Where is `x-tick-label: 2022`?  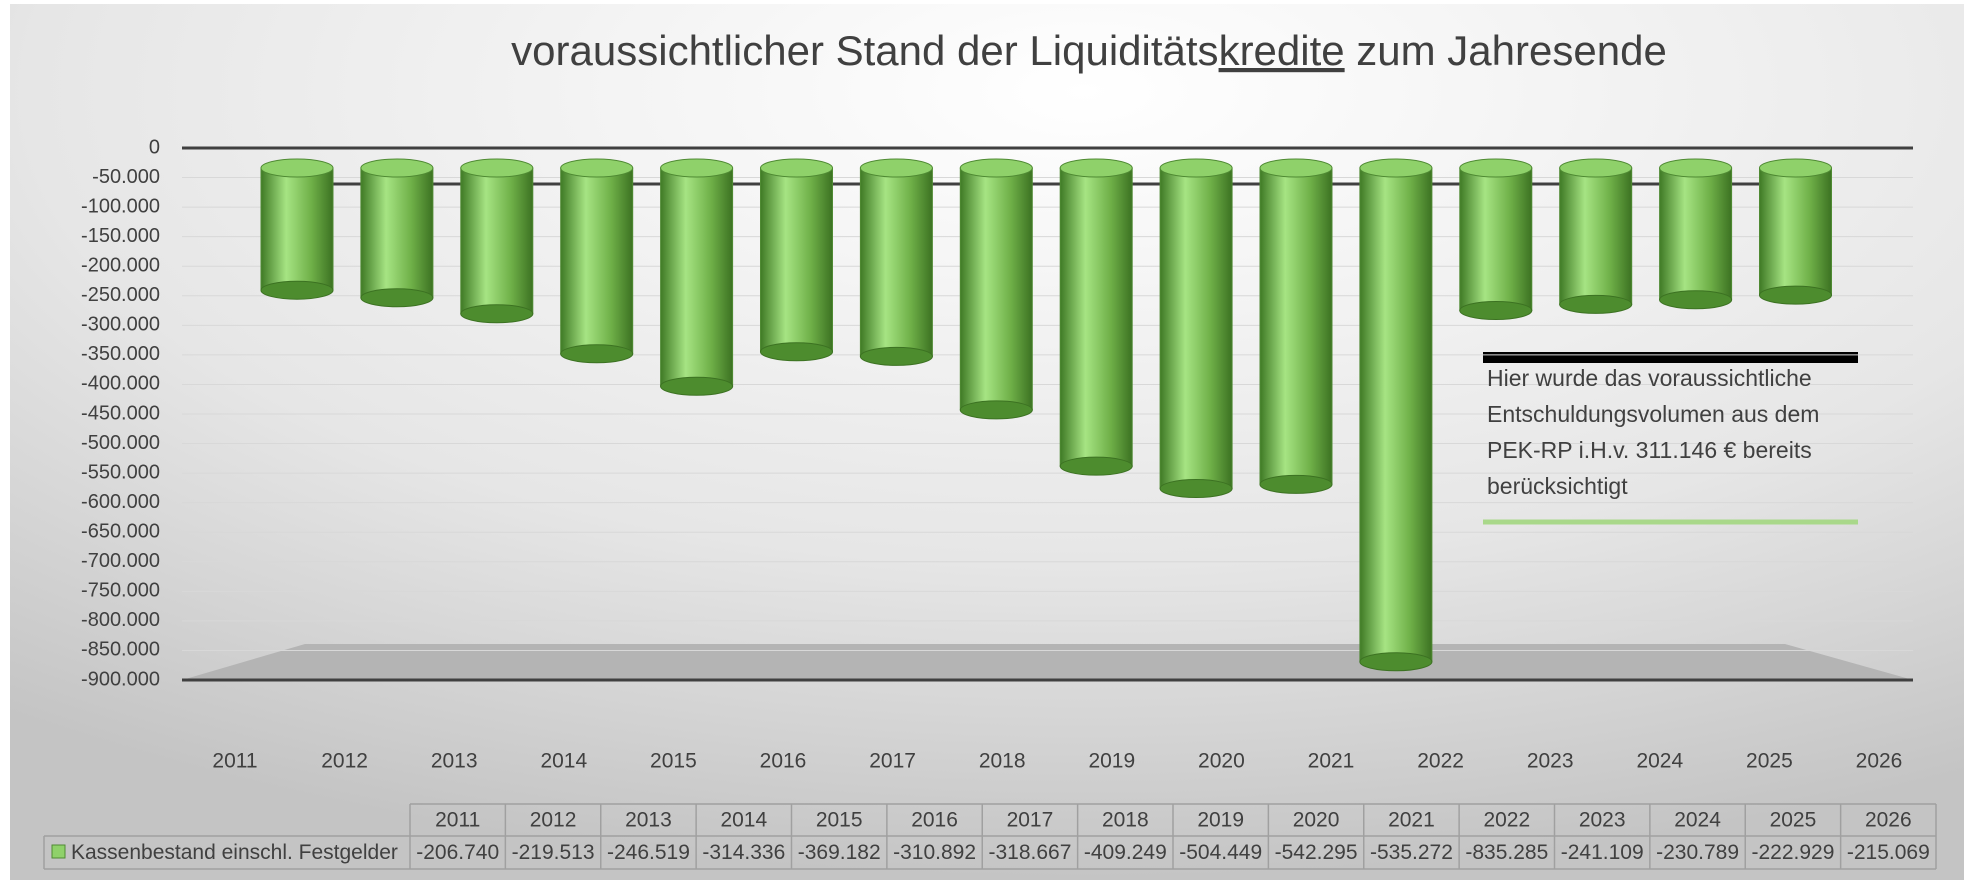 x-tick-label: 2022 is located at coordinates (1440, 761).